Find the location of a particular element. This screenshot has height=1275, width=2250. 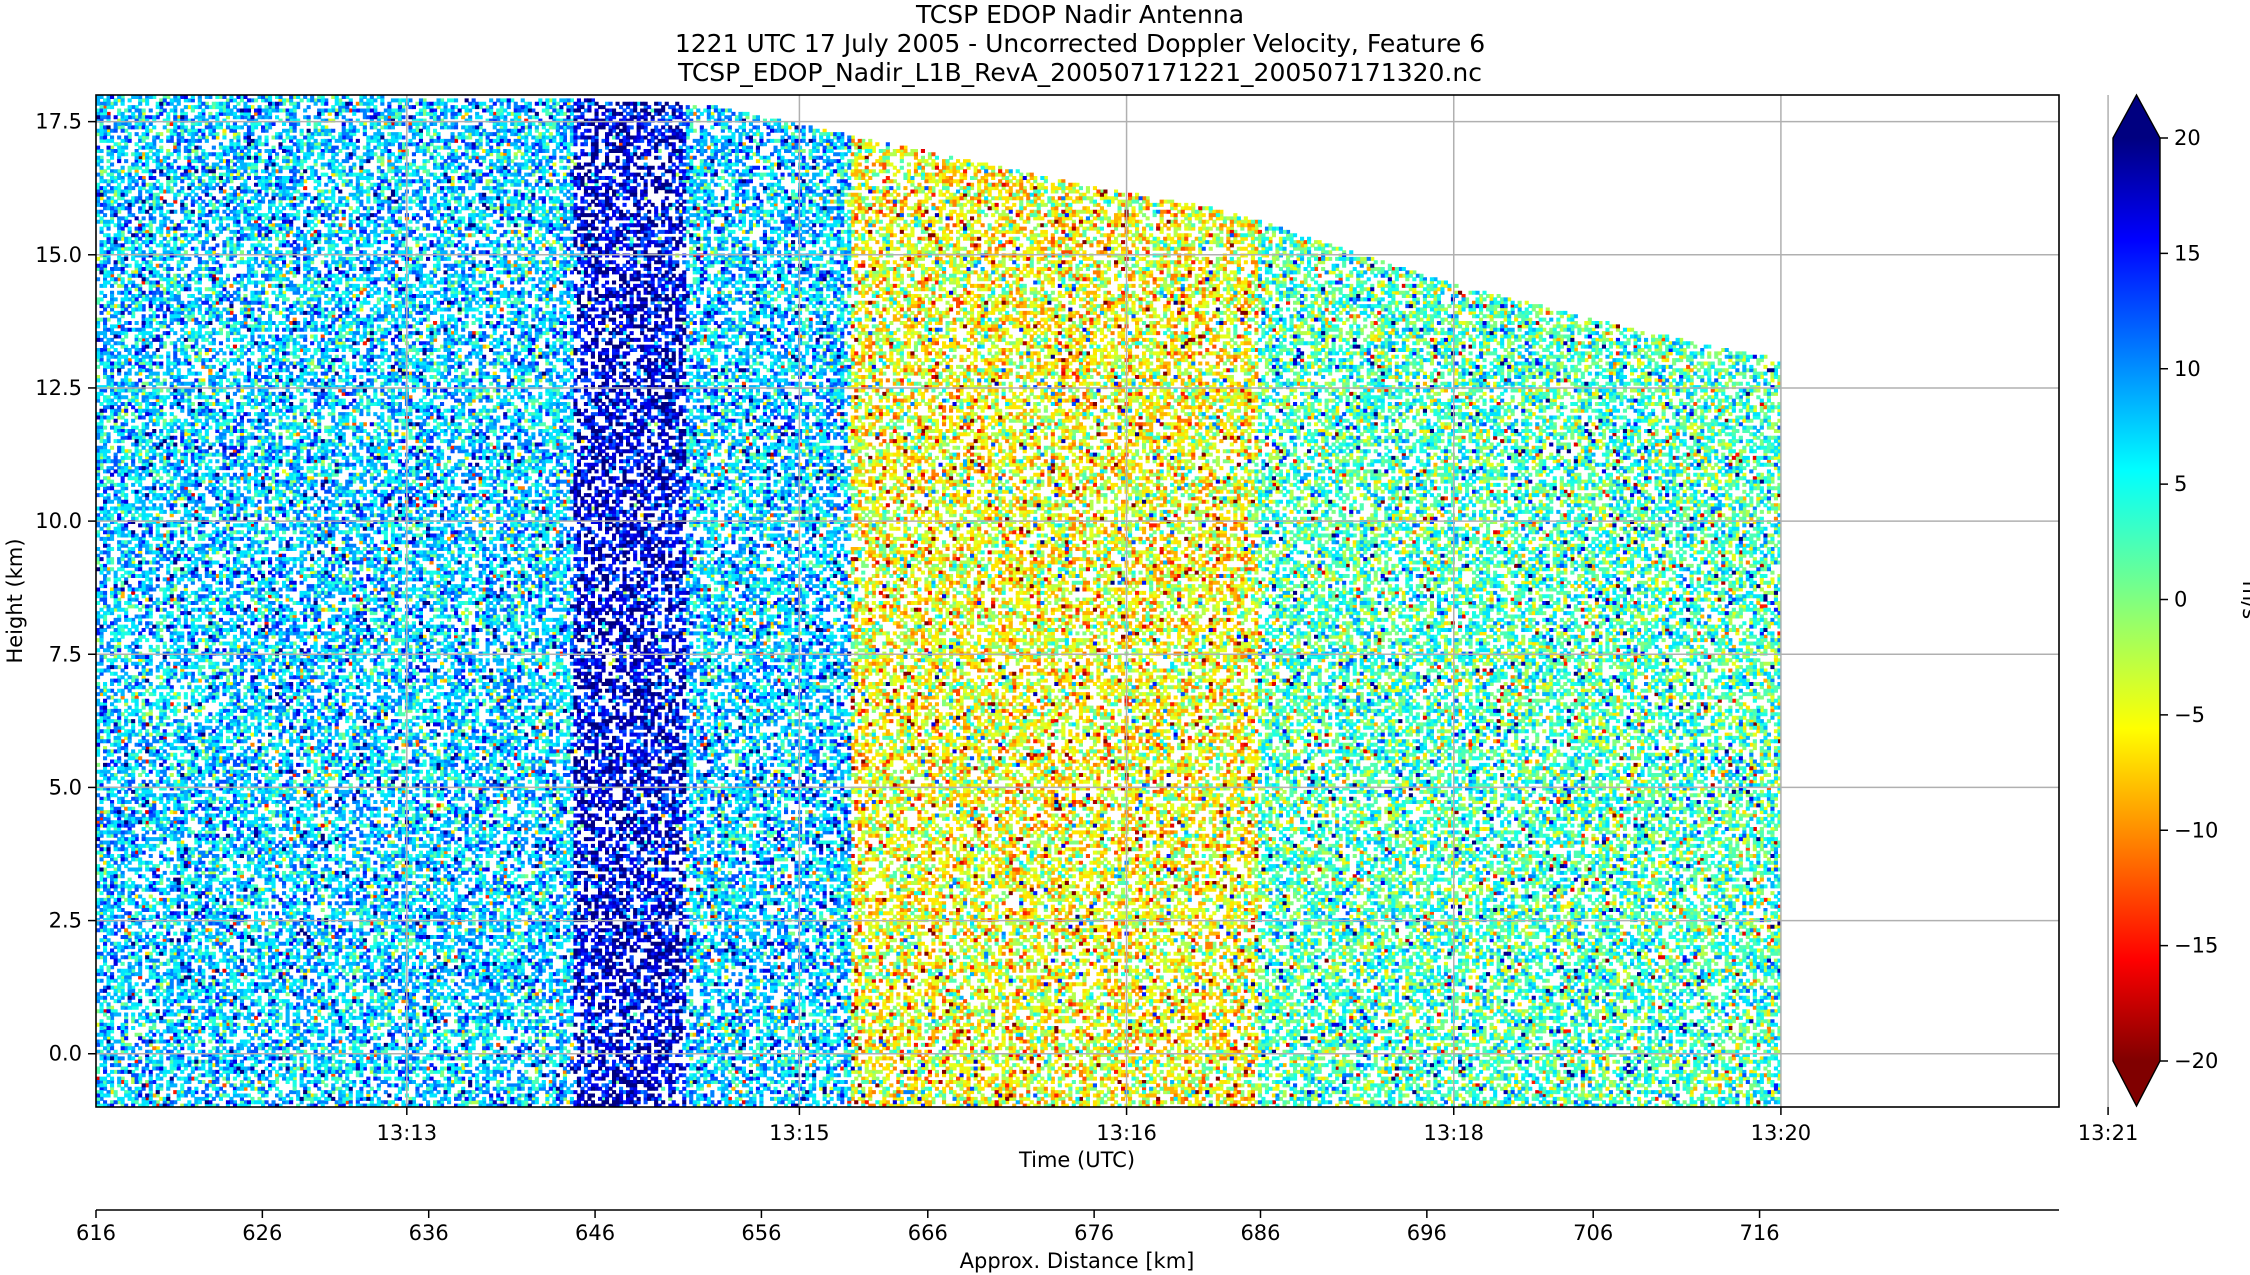

distance-tick-label: 646 is located at coordinates (595, 1233).